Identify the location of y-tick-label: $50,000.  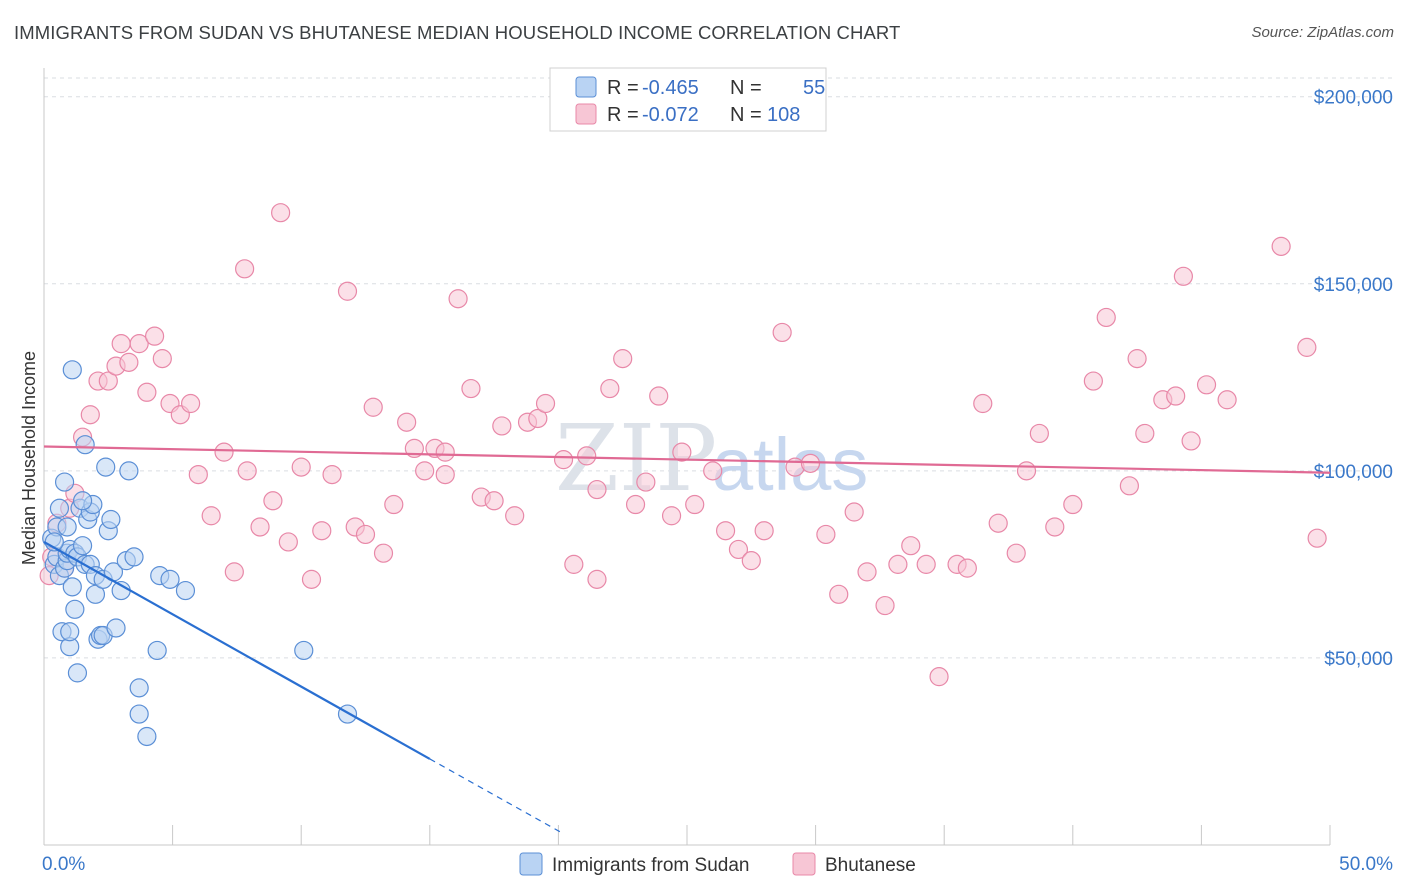
(1358, 659).